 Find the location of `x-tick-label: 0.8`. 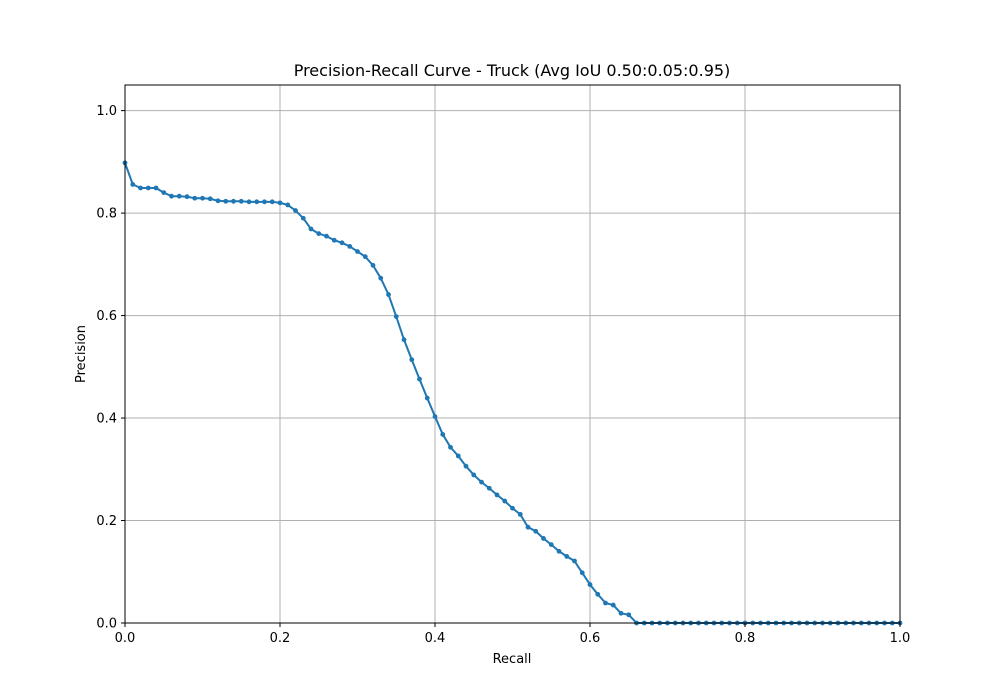

x-tick-label: 0.8 is located at coordinates (745, 638).